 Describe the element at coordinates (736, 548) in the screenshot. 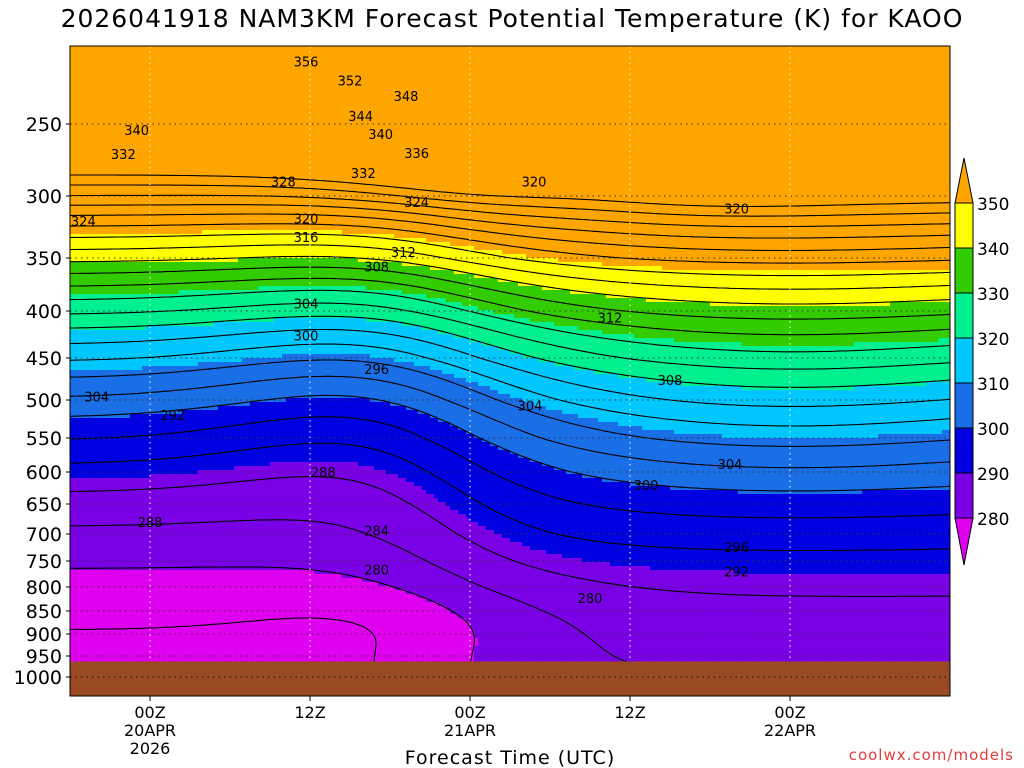

I see `contour-label: 296` at that location.